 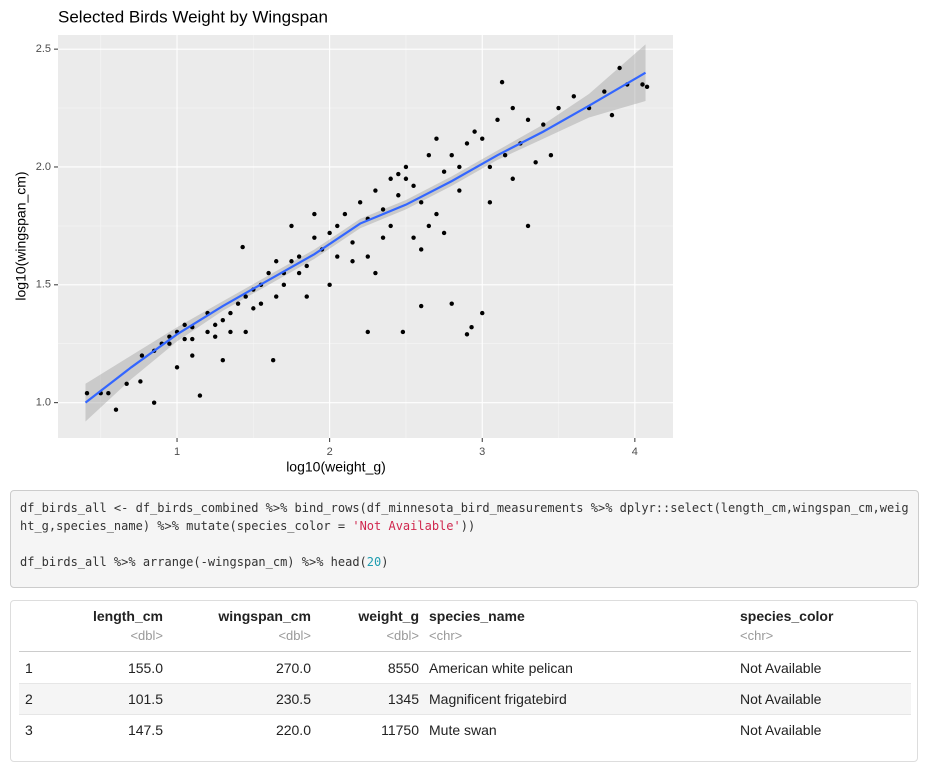 What do you see at coordinates (465, 683) in the screenshot?
I see `row-separator` at bounding box center [465, 683].